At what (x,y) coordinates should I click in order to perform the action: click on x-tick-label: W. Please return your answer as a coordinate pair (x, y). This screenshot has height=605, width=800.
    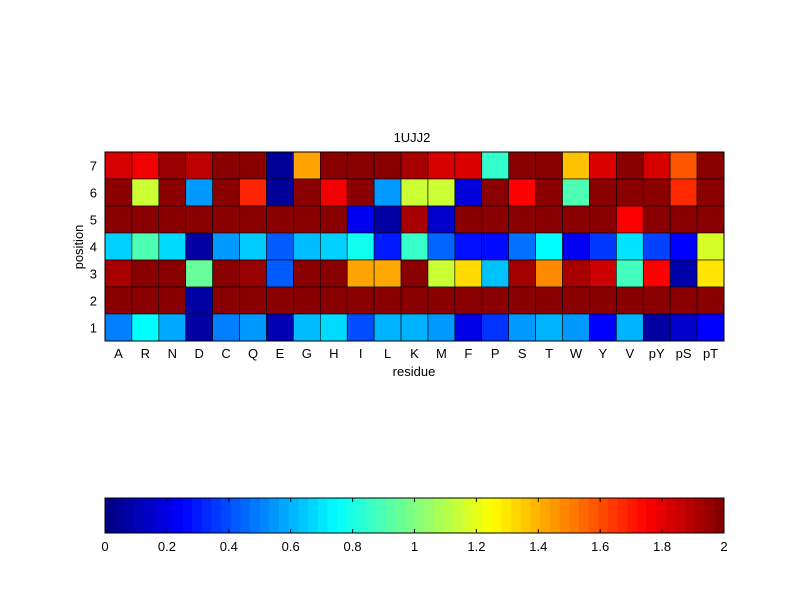
    Looking at the image, I should click on (576, 353).